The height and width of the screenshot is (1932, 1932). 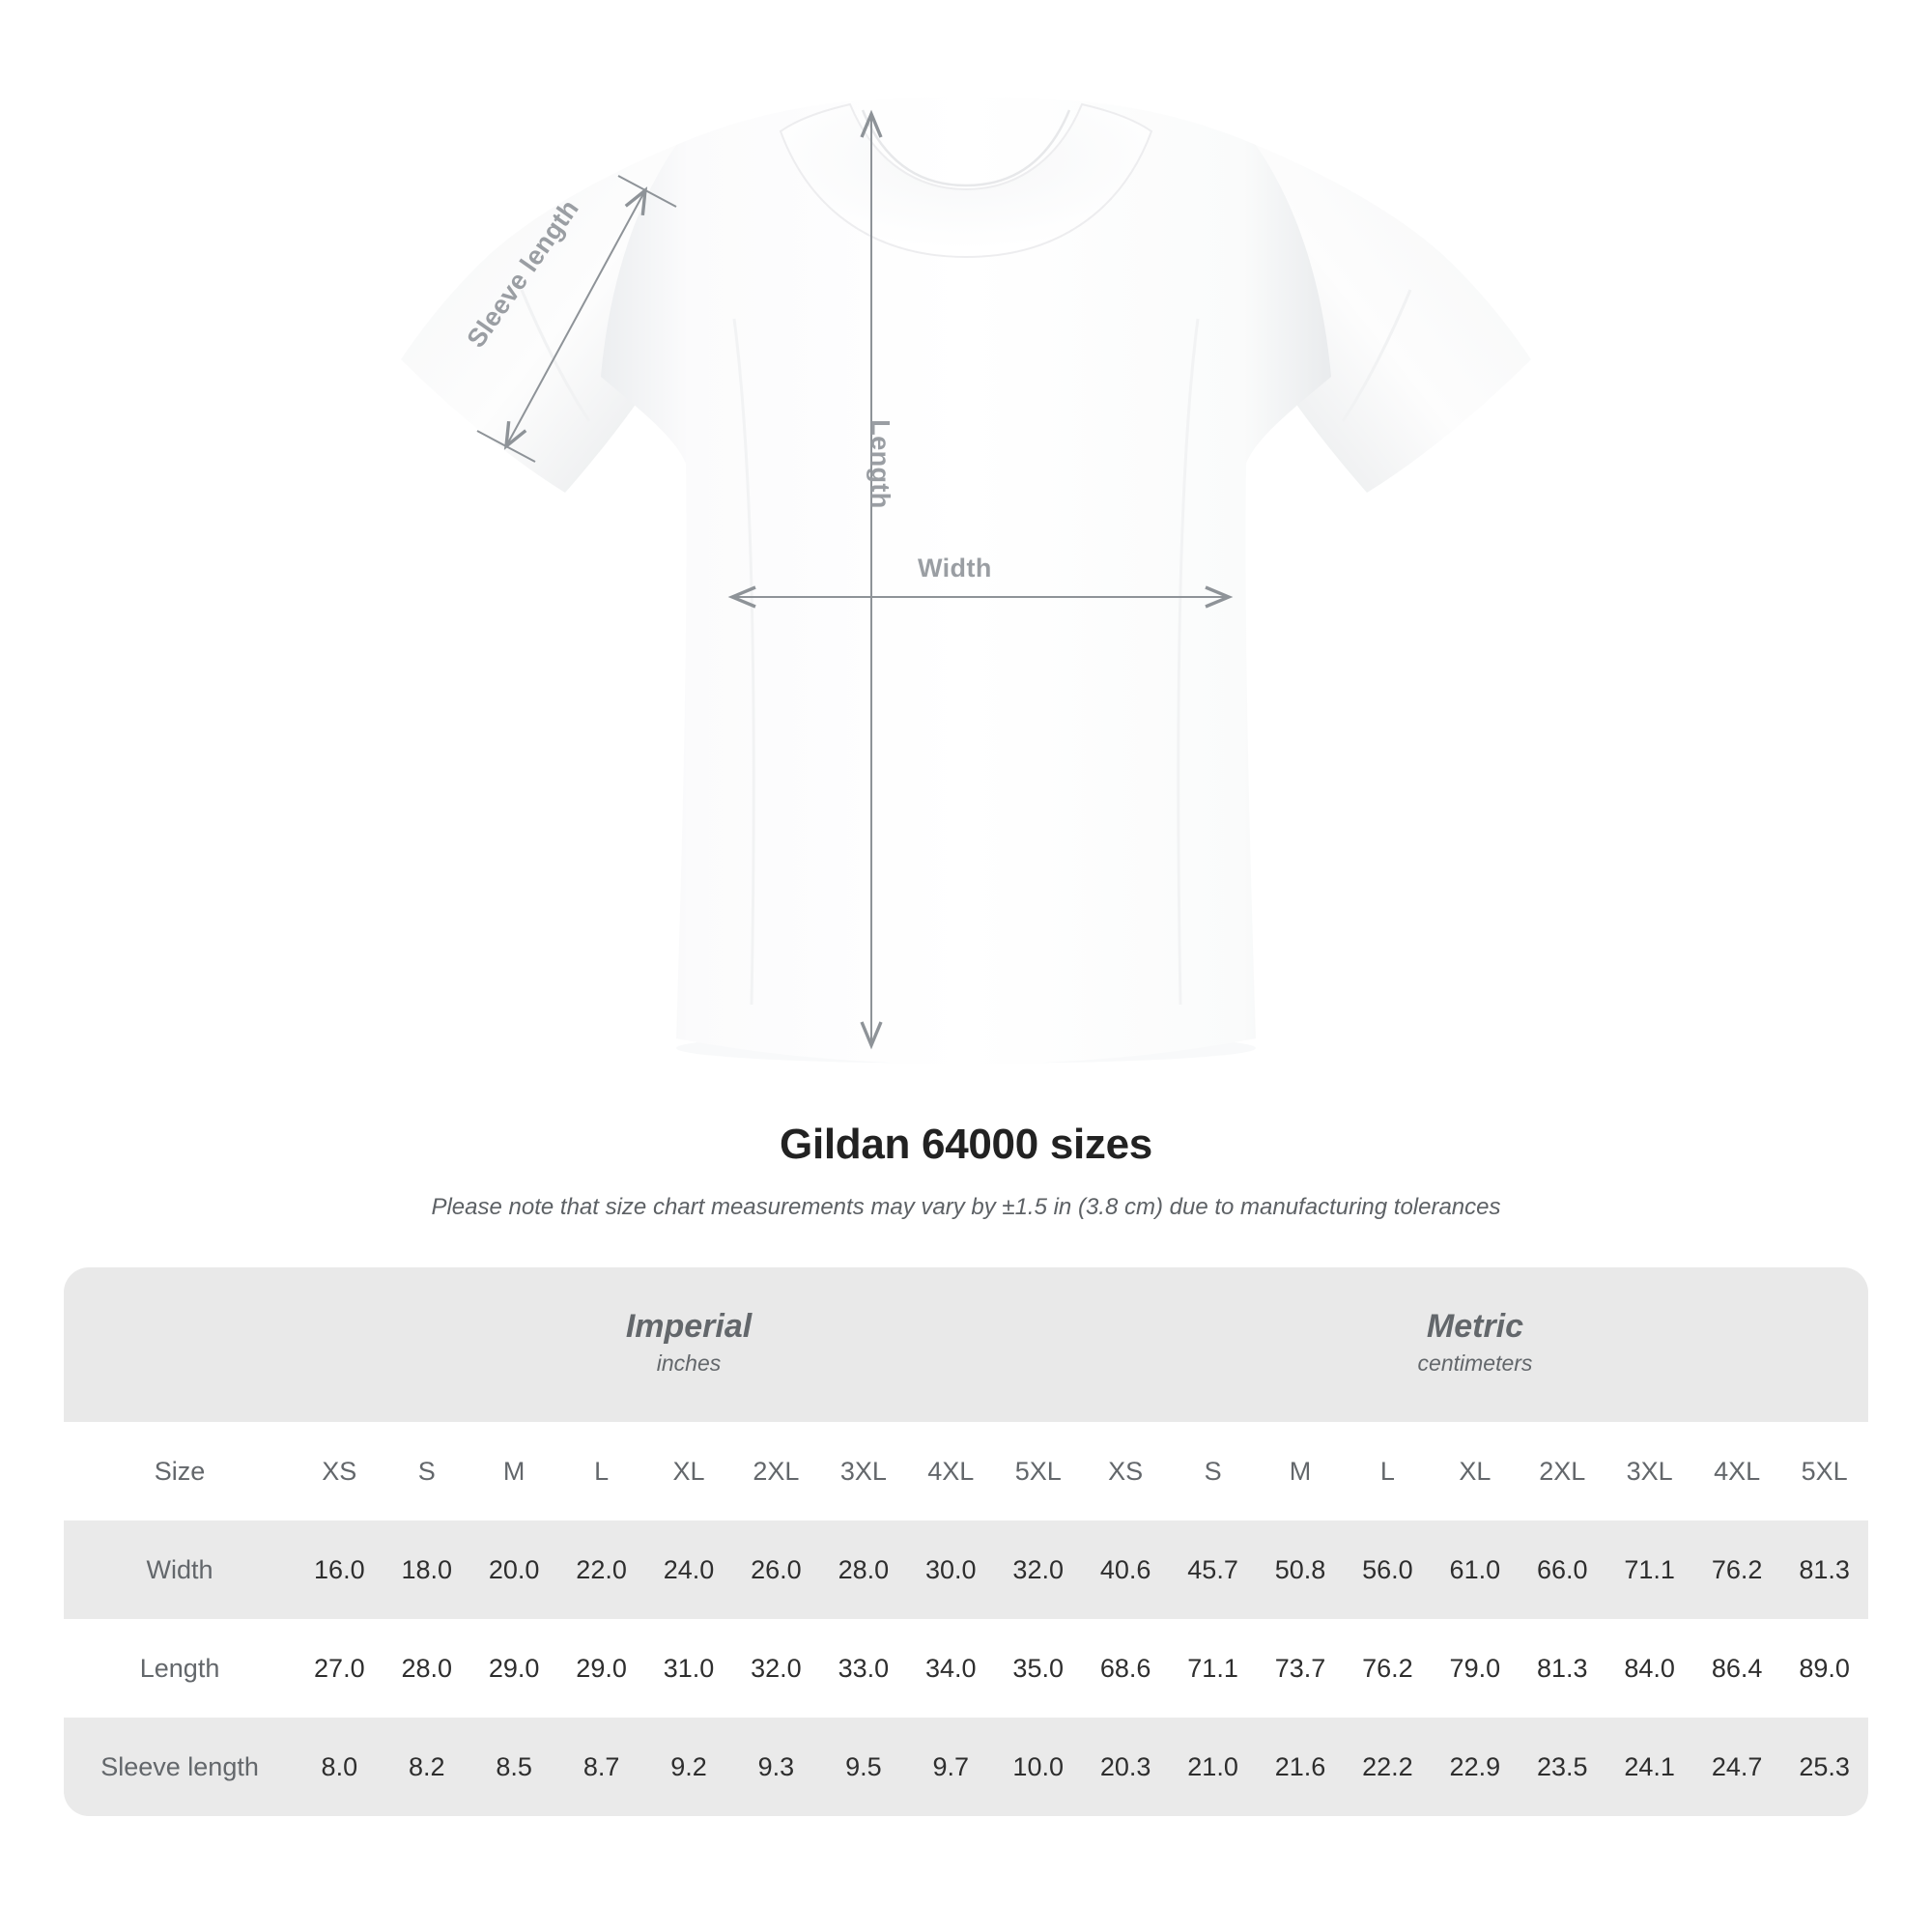 I want to click on cell: 45.7, so click(x=1213, y=1569).